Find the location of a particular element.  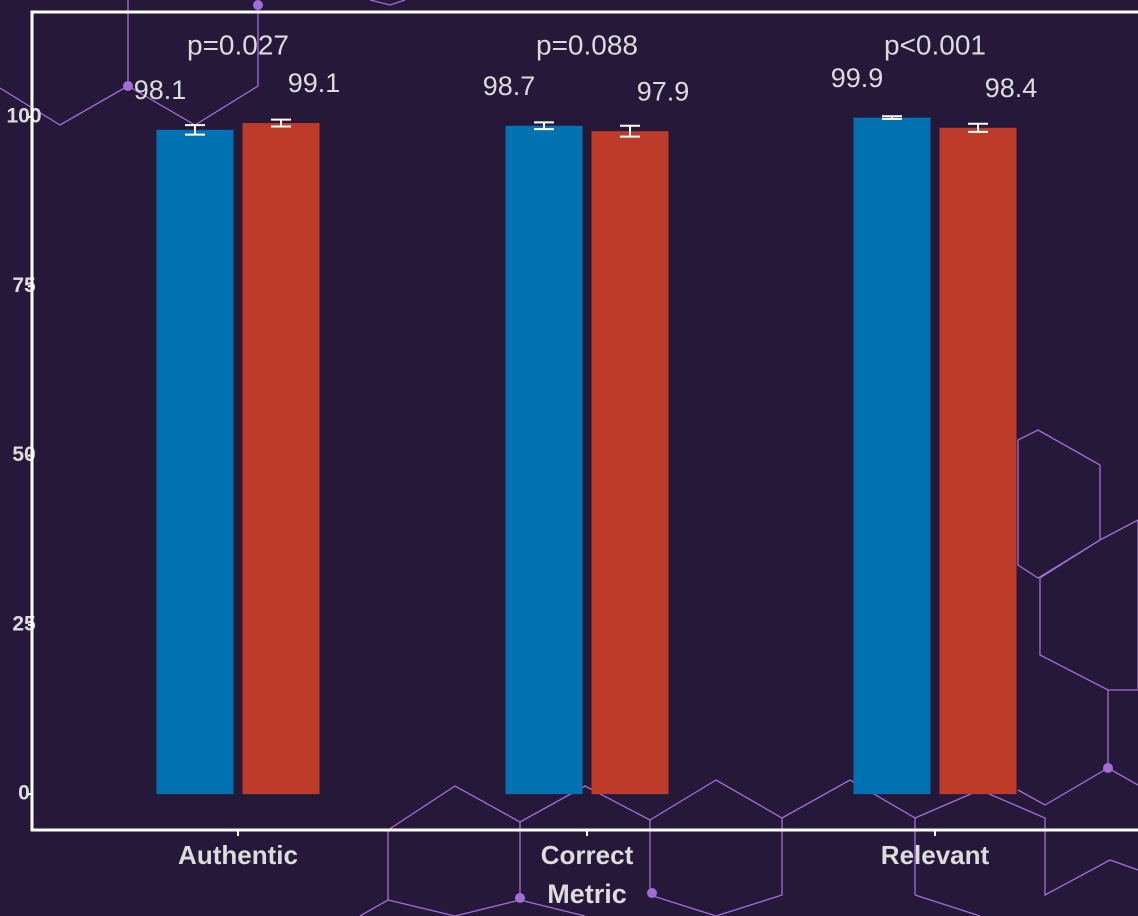

value-label: 97.9 is located at coordinates (663, 91).